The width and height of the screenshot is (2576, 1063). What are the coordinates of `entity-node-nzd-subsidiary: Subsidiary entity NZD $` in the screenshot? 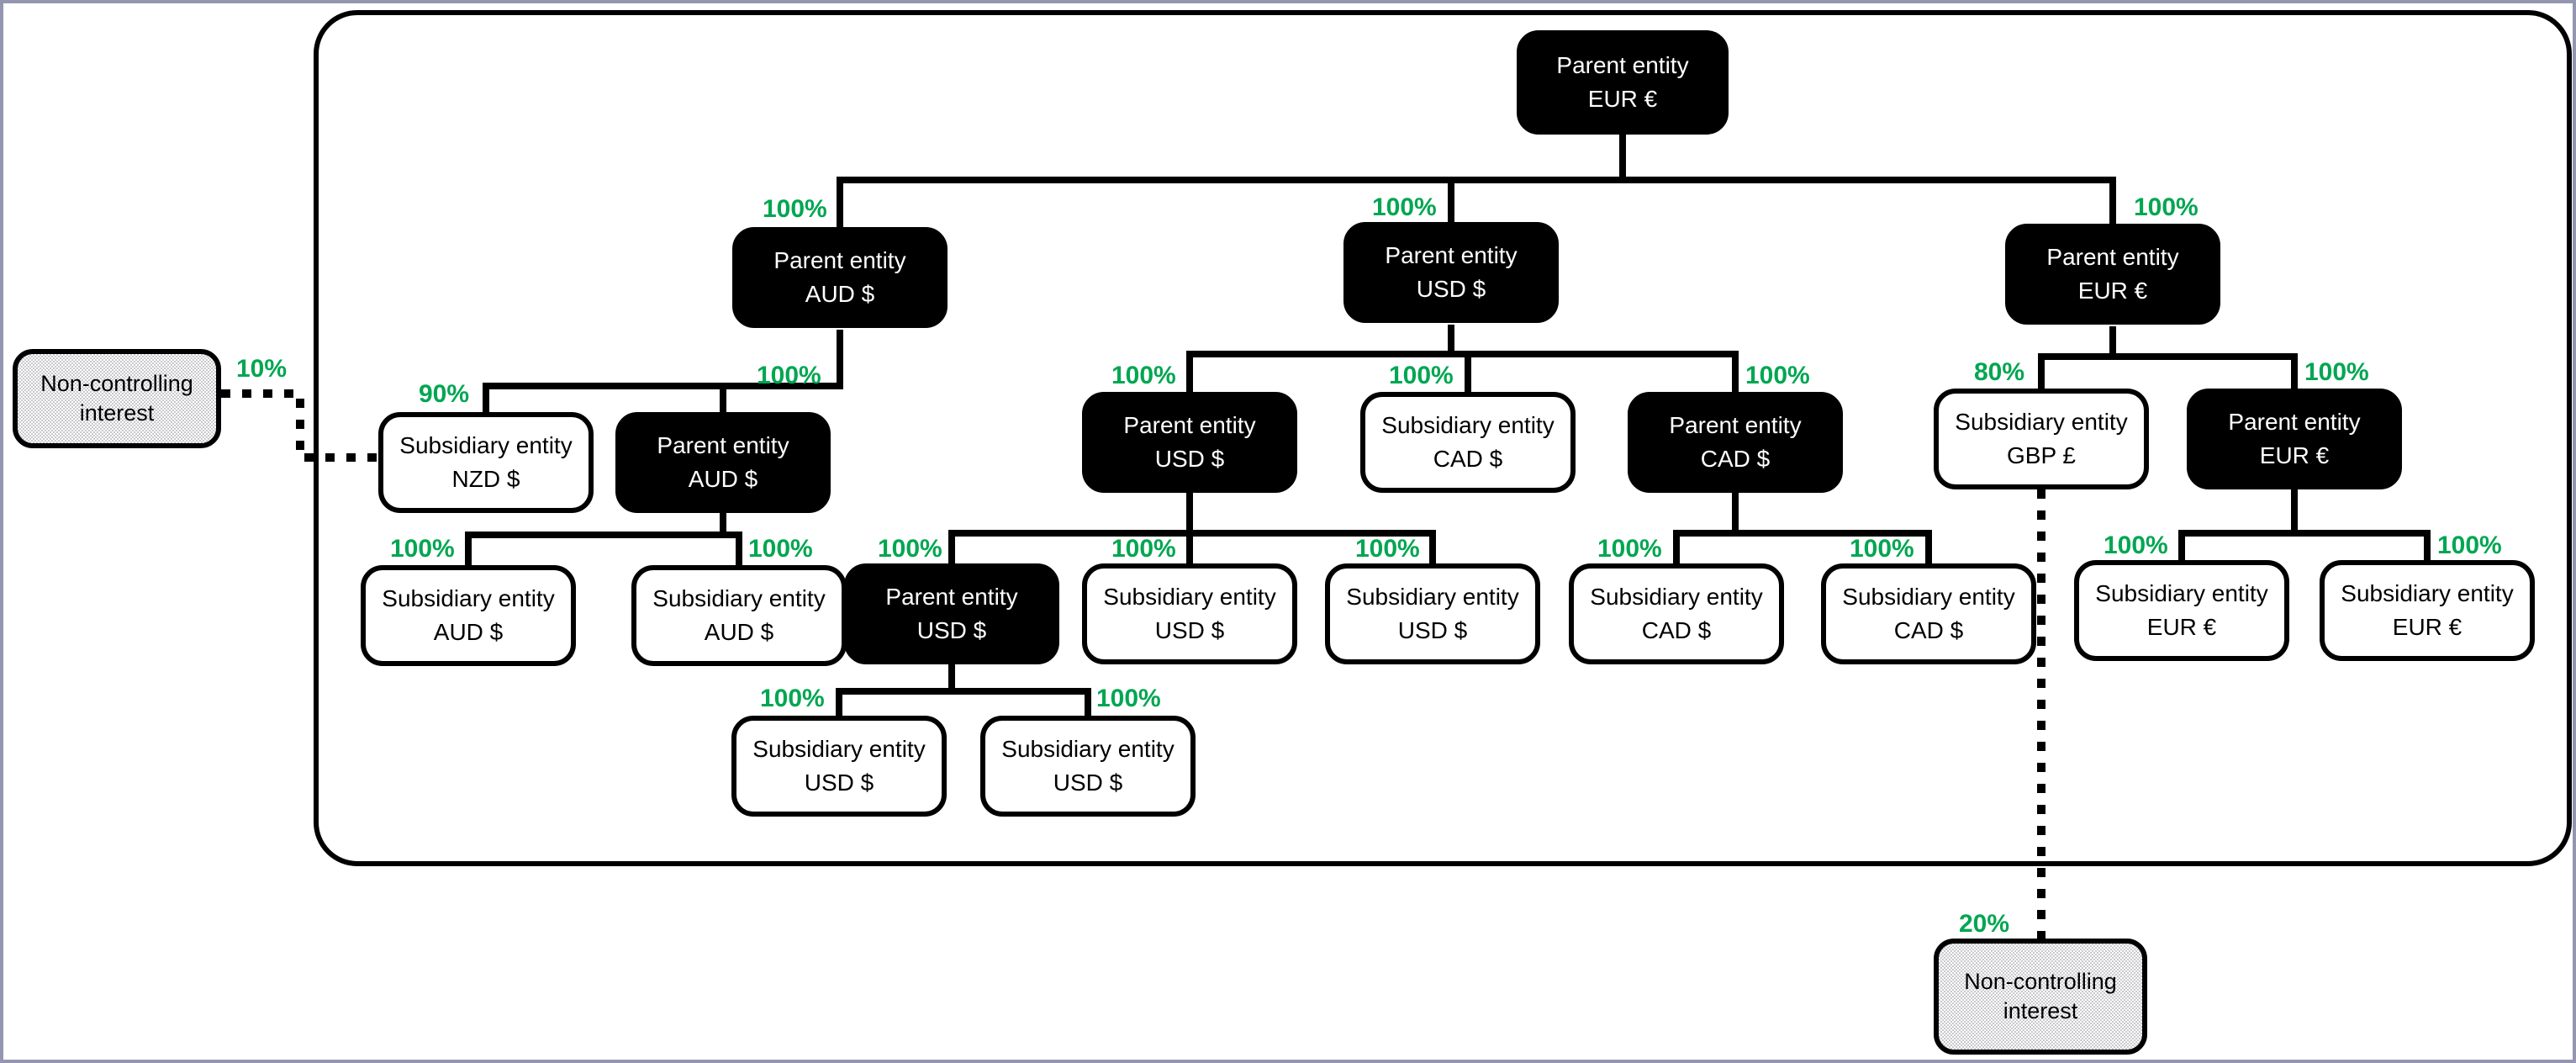 It's located at (486, 462).